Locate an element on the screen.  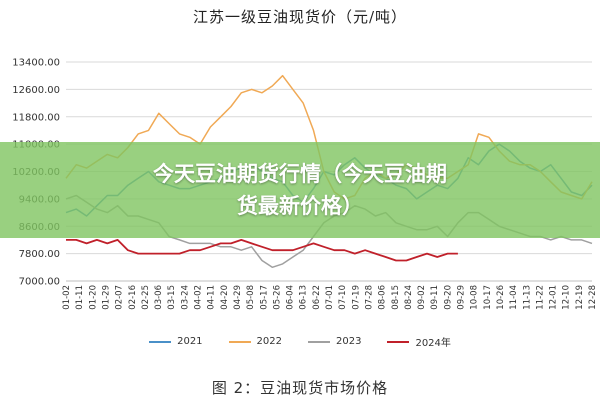
x-tick-label: 02-16 is located at coordinates (133, 297).